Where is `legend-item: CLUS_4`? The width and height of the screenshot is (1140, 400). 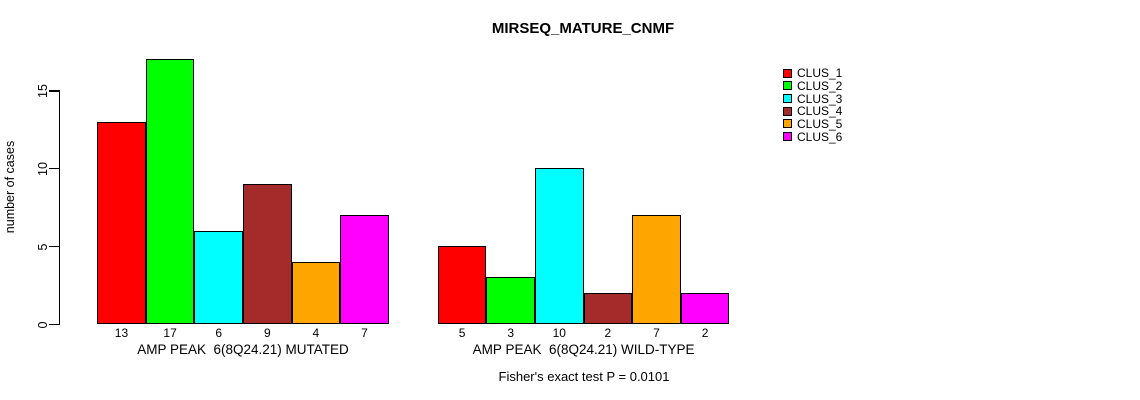 legend-item: CLUS_4 is located at coordinates (812, 111).